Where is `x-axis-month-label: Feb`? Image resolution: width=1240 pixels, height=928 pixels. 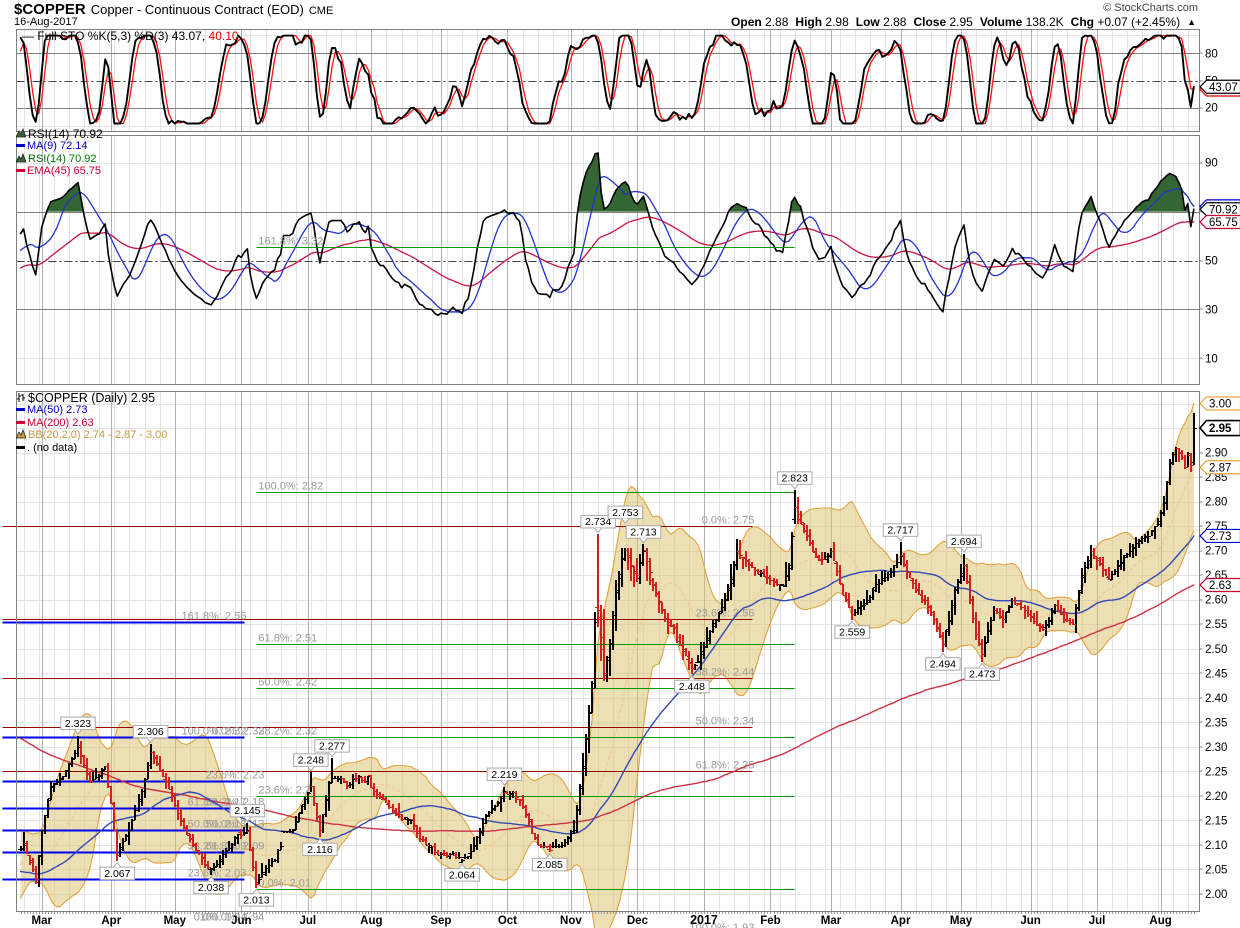 x-axis-month-label: Feb is located at coordinates (770, 921).